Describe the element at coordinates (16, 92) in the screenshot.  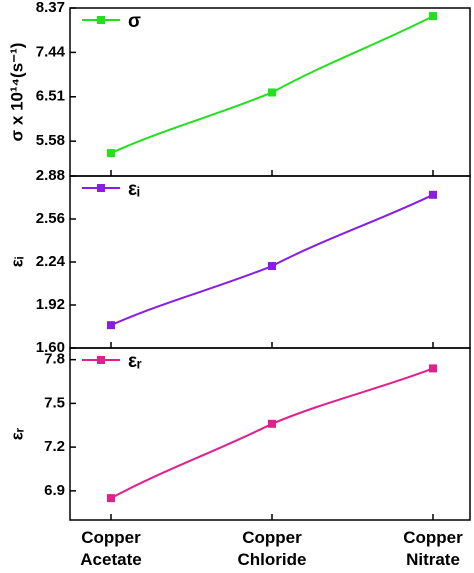
I see `y-axis-label: σ x 10¹⁴(s⁻¹)` at that location.